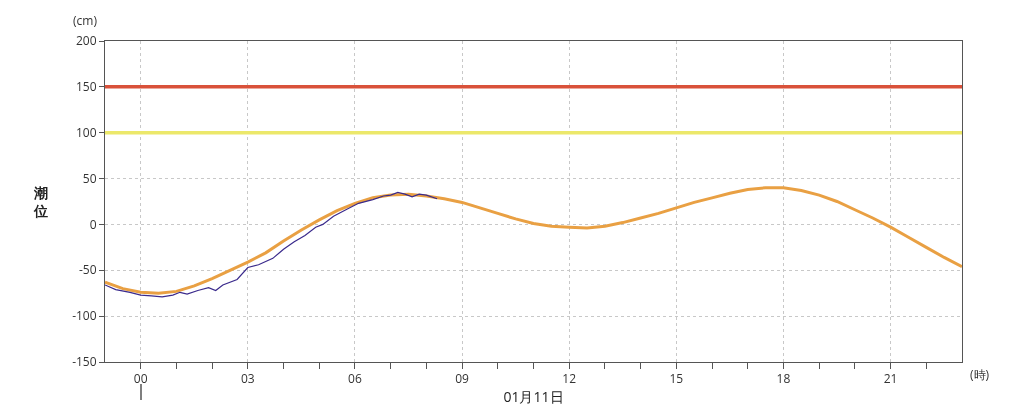 This screenshot has height=414, width=1024. Describe the element at coordinates (980, 374) in the screenshot. I see `text: (時)` at that location.